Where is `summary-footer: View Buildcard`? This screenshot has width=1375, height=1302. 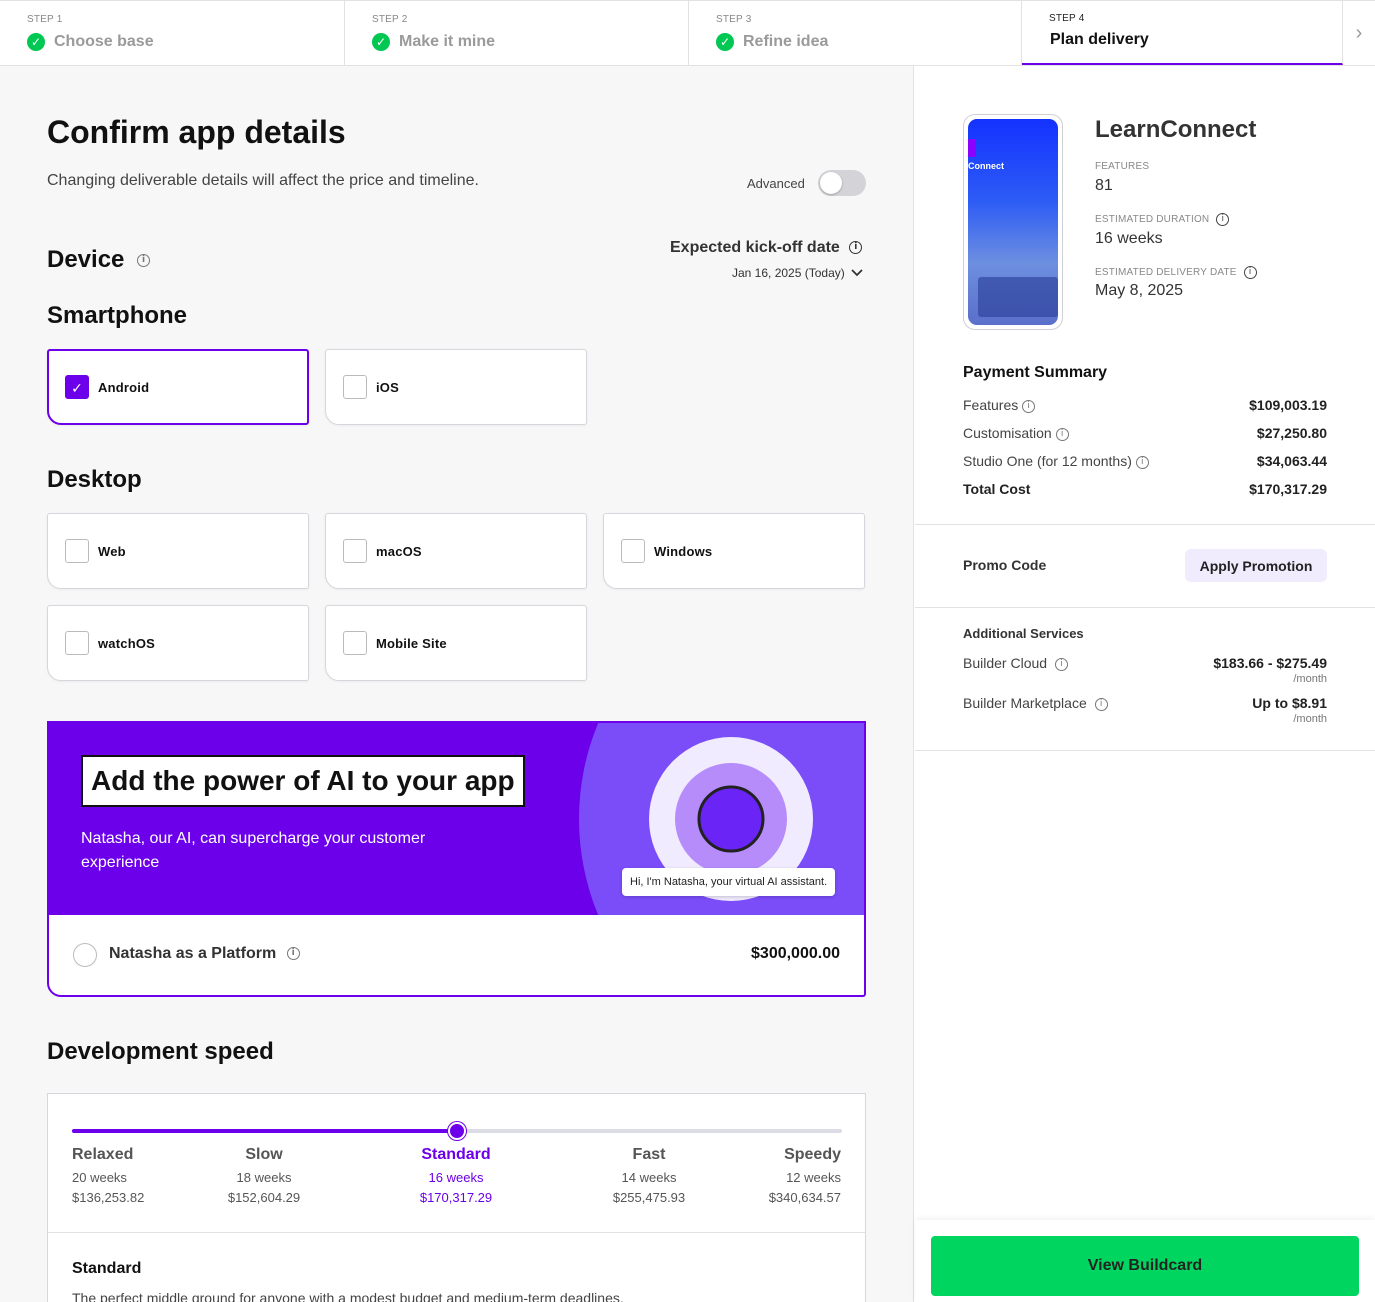 summary-footer: View Buildcard is located at coordinates (1145, 1261).